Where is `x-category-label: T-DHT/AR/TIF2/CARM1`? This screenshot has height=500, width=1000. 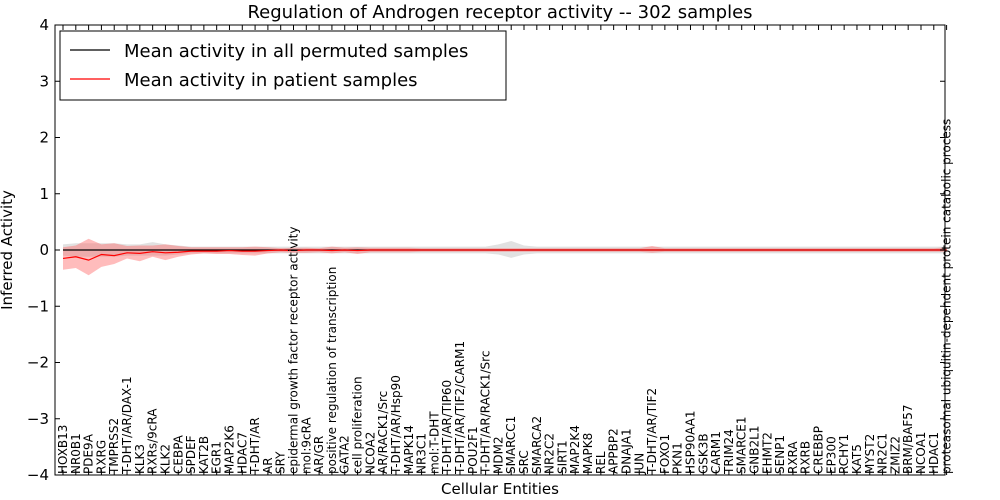
x-category-label: T-DHT/AR/TIF2/CARM1 is located at coordinates (460, 408).